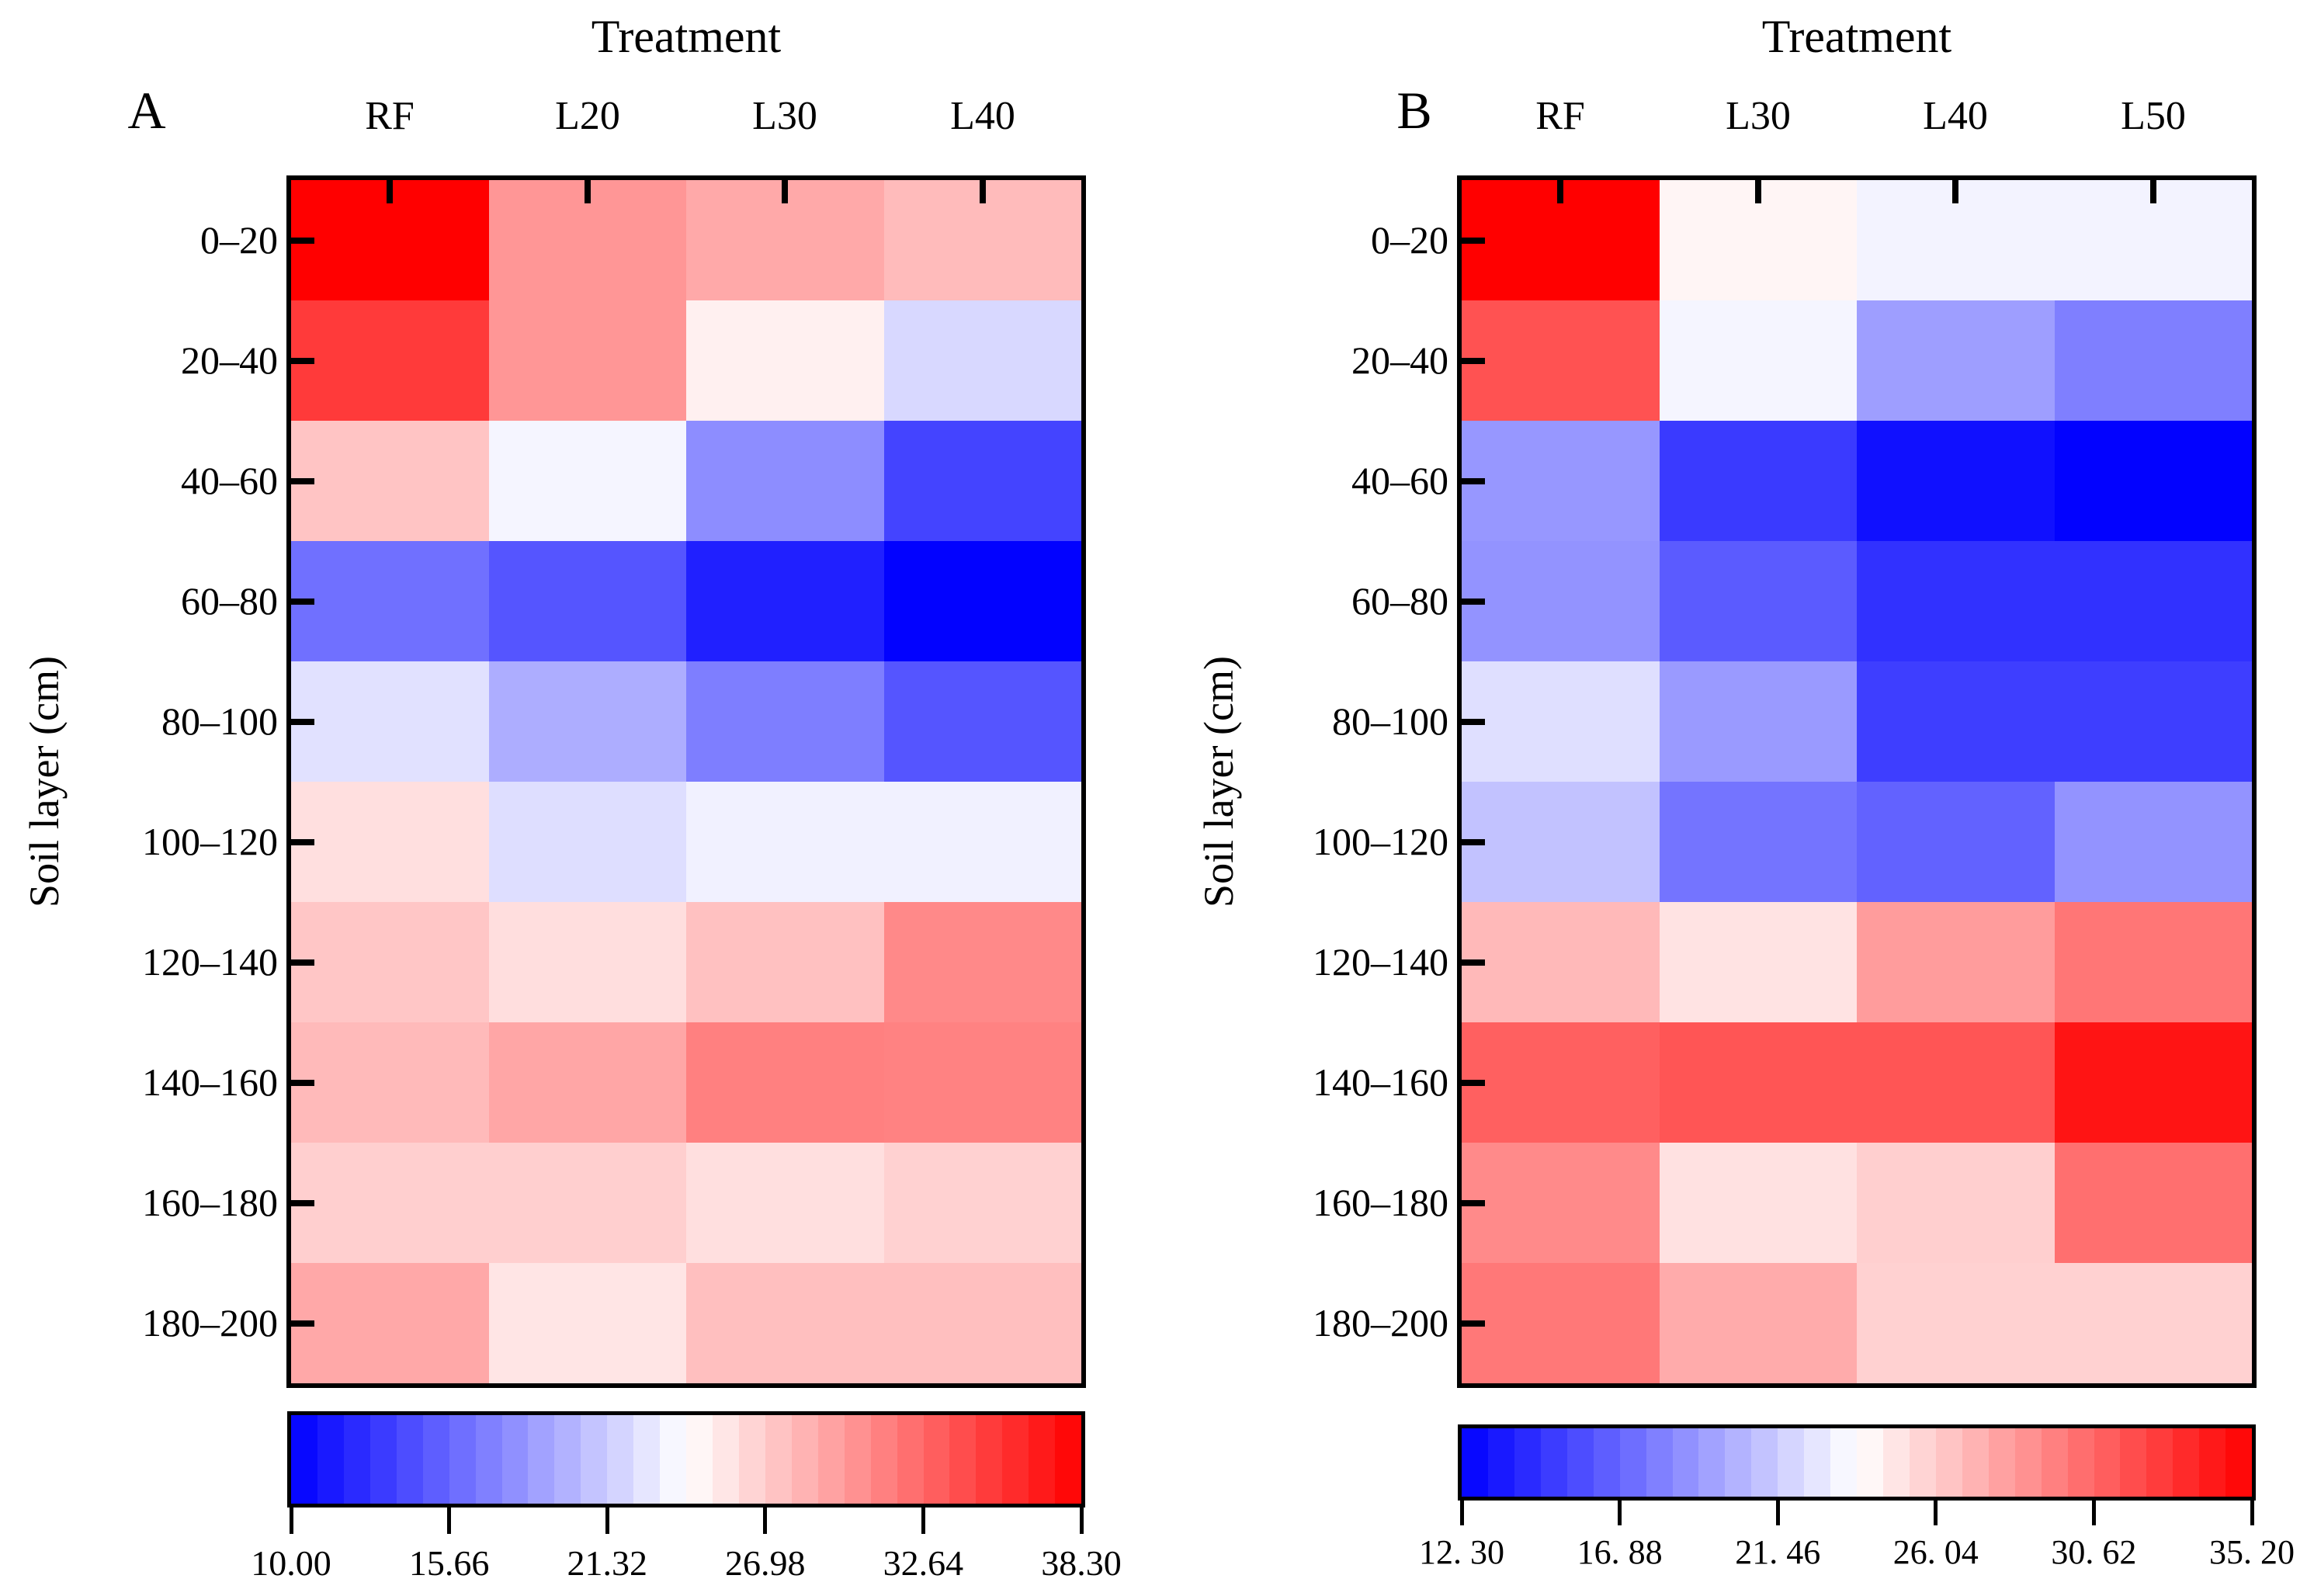  Describe the element at coordinates (210, 1082) in the screenshot. I see `row-label: 140–160` at that location.